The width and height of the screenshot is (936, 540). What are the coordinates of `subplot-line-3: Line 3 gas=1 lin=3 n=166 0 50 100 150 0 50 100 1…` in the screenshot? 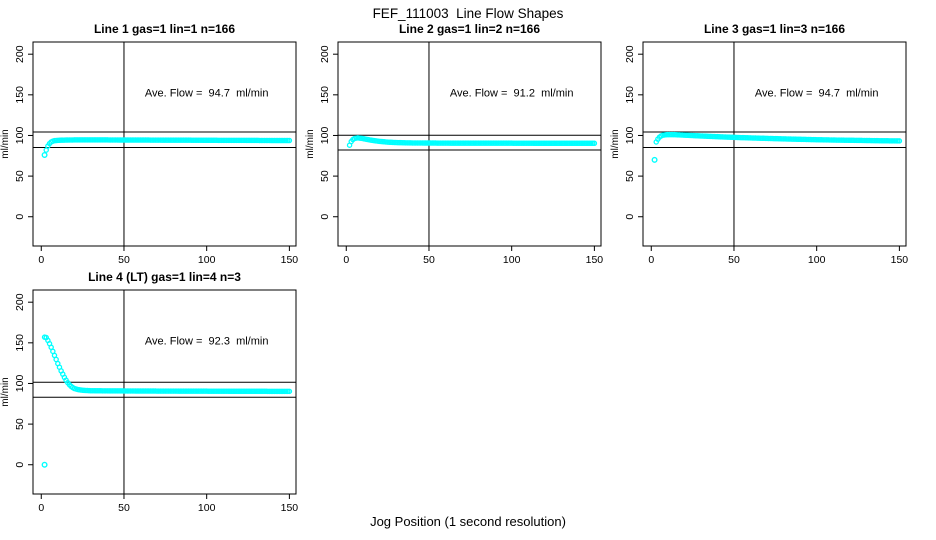 It's located at (759, 144).